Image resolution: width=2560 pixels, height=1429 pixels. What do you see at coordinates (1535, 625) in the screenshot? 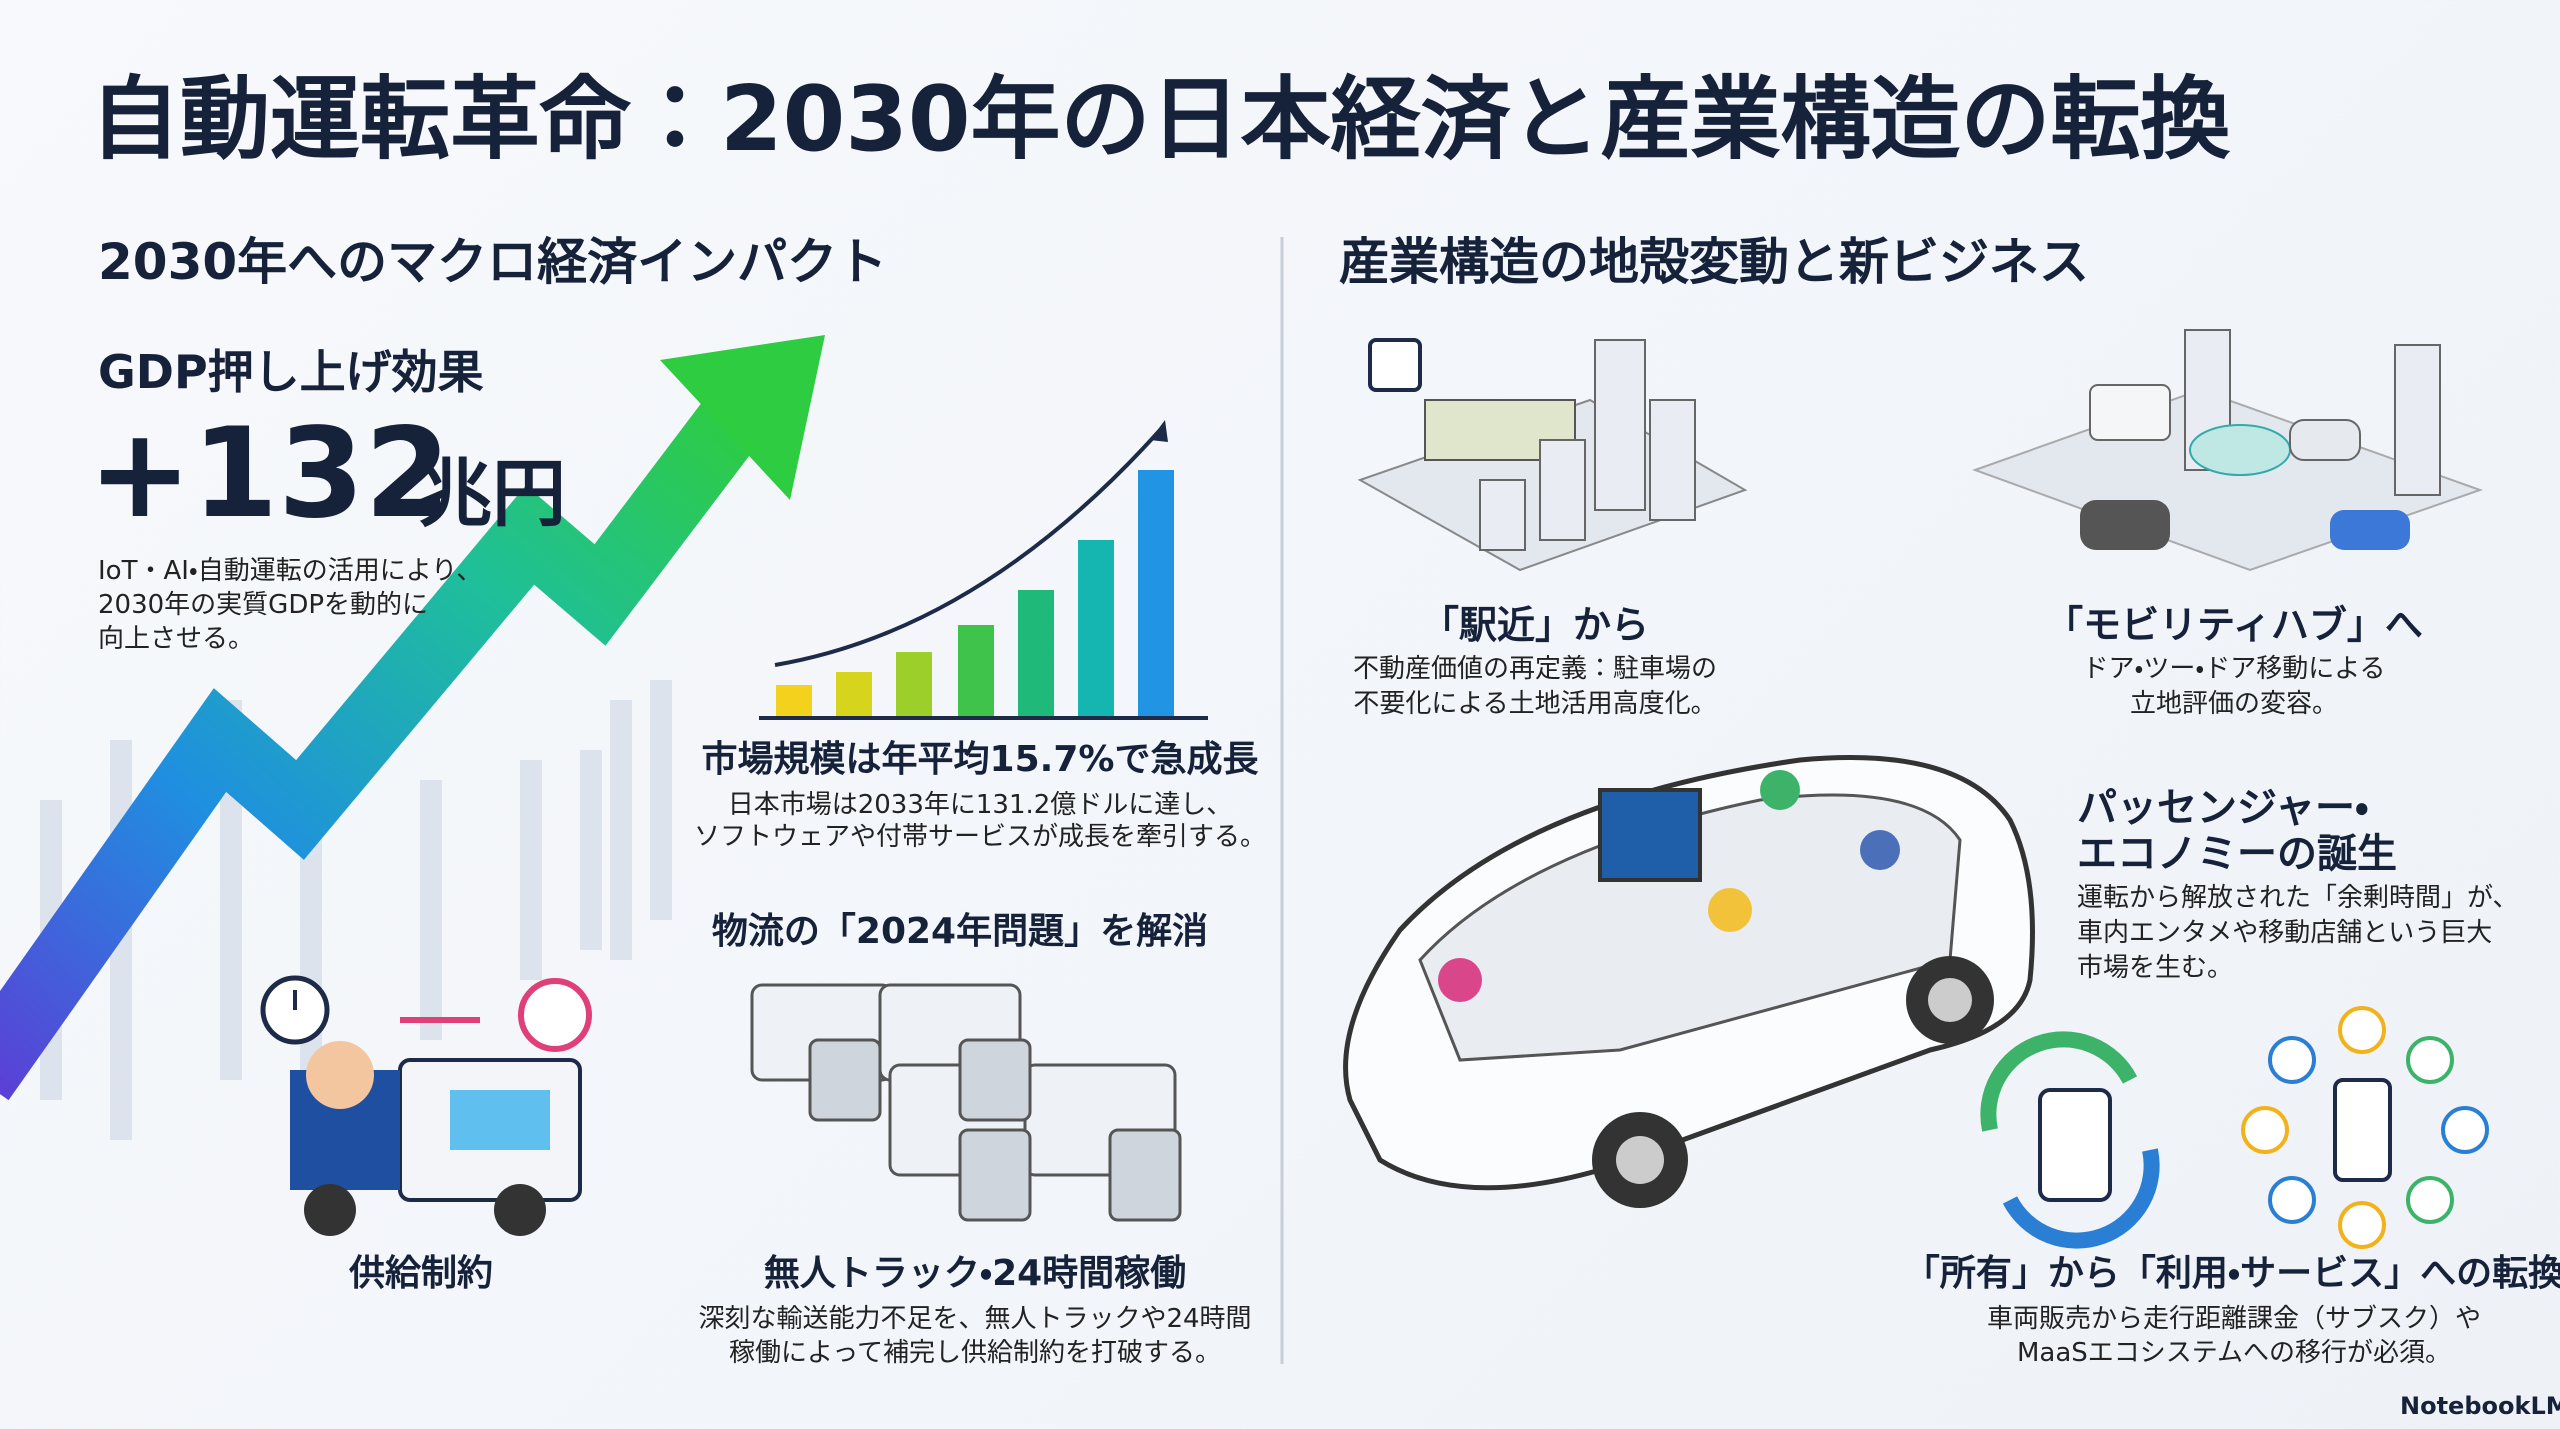
I see `station-title: 「駅近」から` at bounding box center [1535, 625].